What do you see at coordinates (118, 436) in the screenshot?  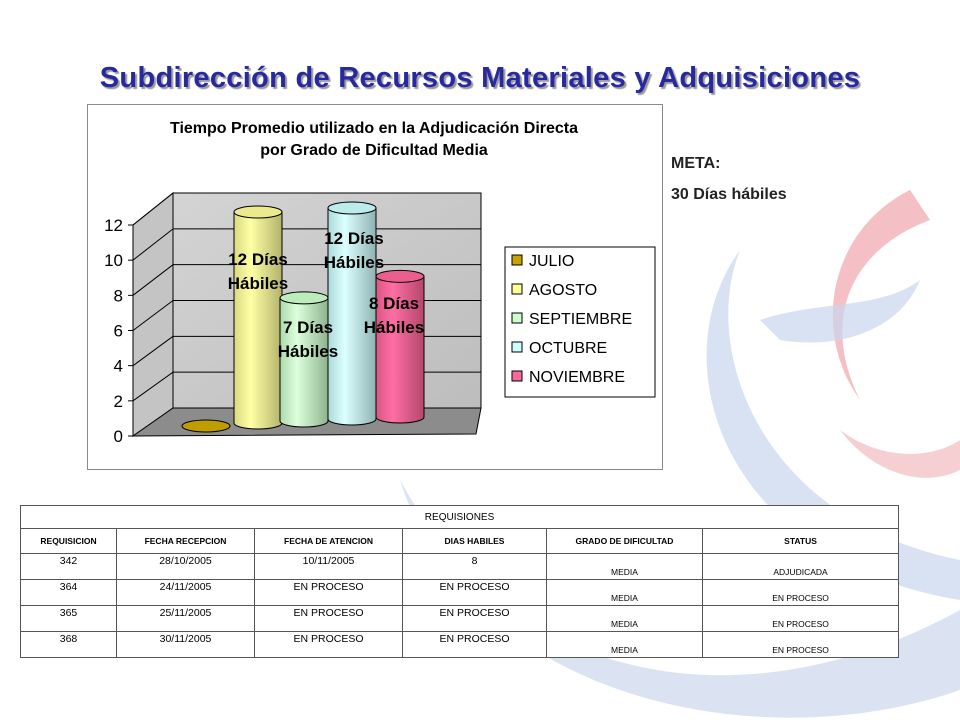 I see `y-tick-label: 0` at bounding box center [118, 436].